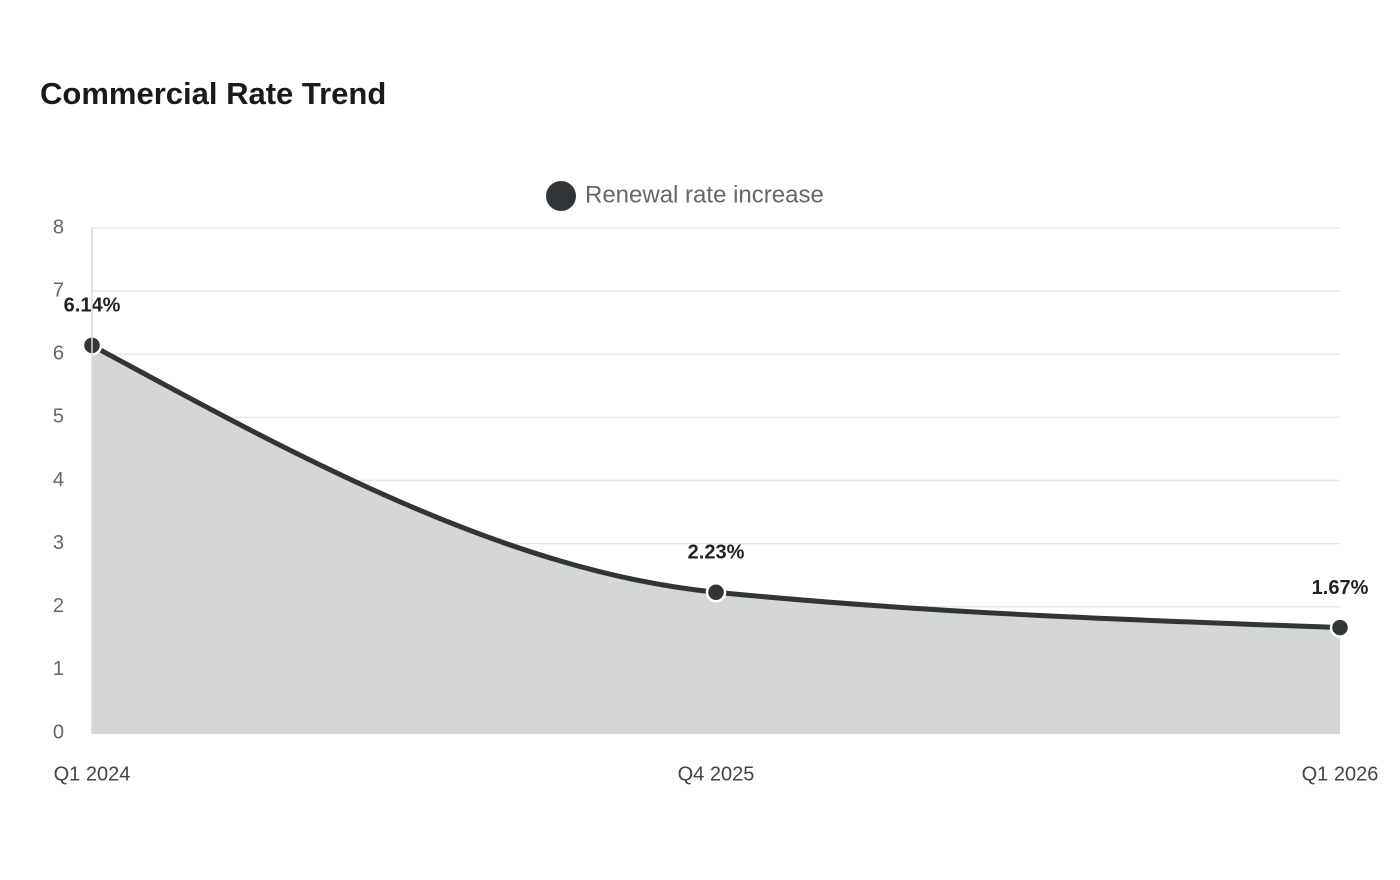 The image size is (1400, 880). I want to click on x-tick-label: Q4 2025, so click(716, 774).